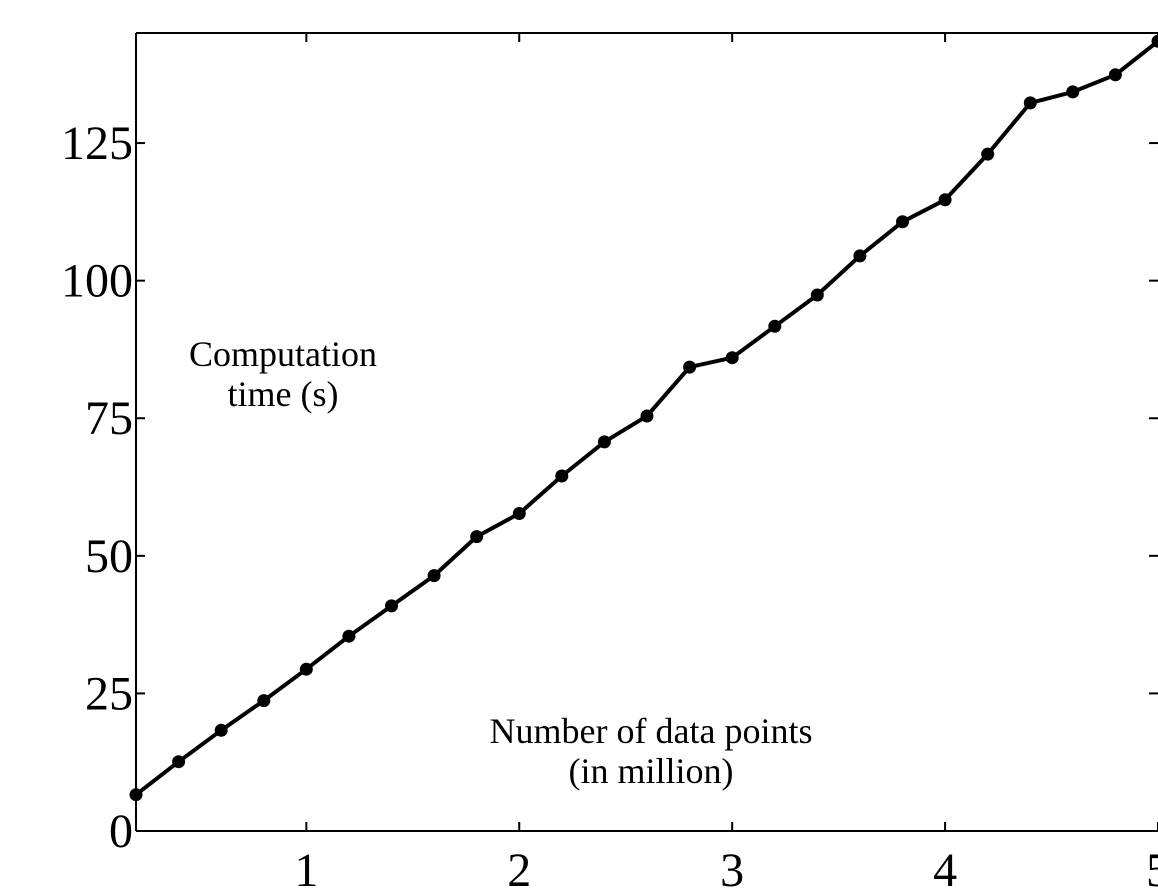 Image resolution: width=1158 pixels, height=891 pixels. Describe the element at coordinates (109, 556) in the screenshot. I see `y-tick-label: 50` at that location.